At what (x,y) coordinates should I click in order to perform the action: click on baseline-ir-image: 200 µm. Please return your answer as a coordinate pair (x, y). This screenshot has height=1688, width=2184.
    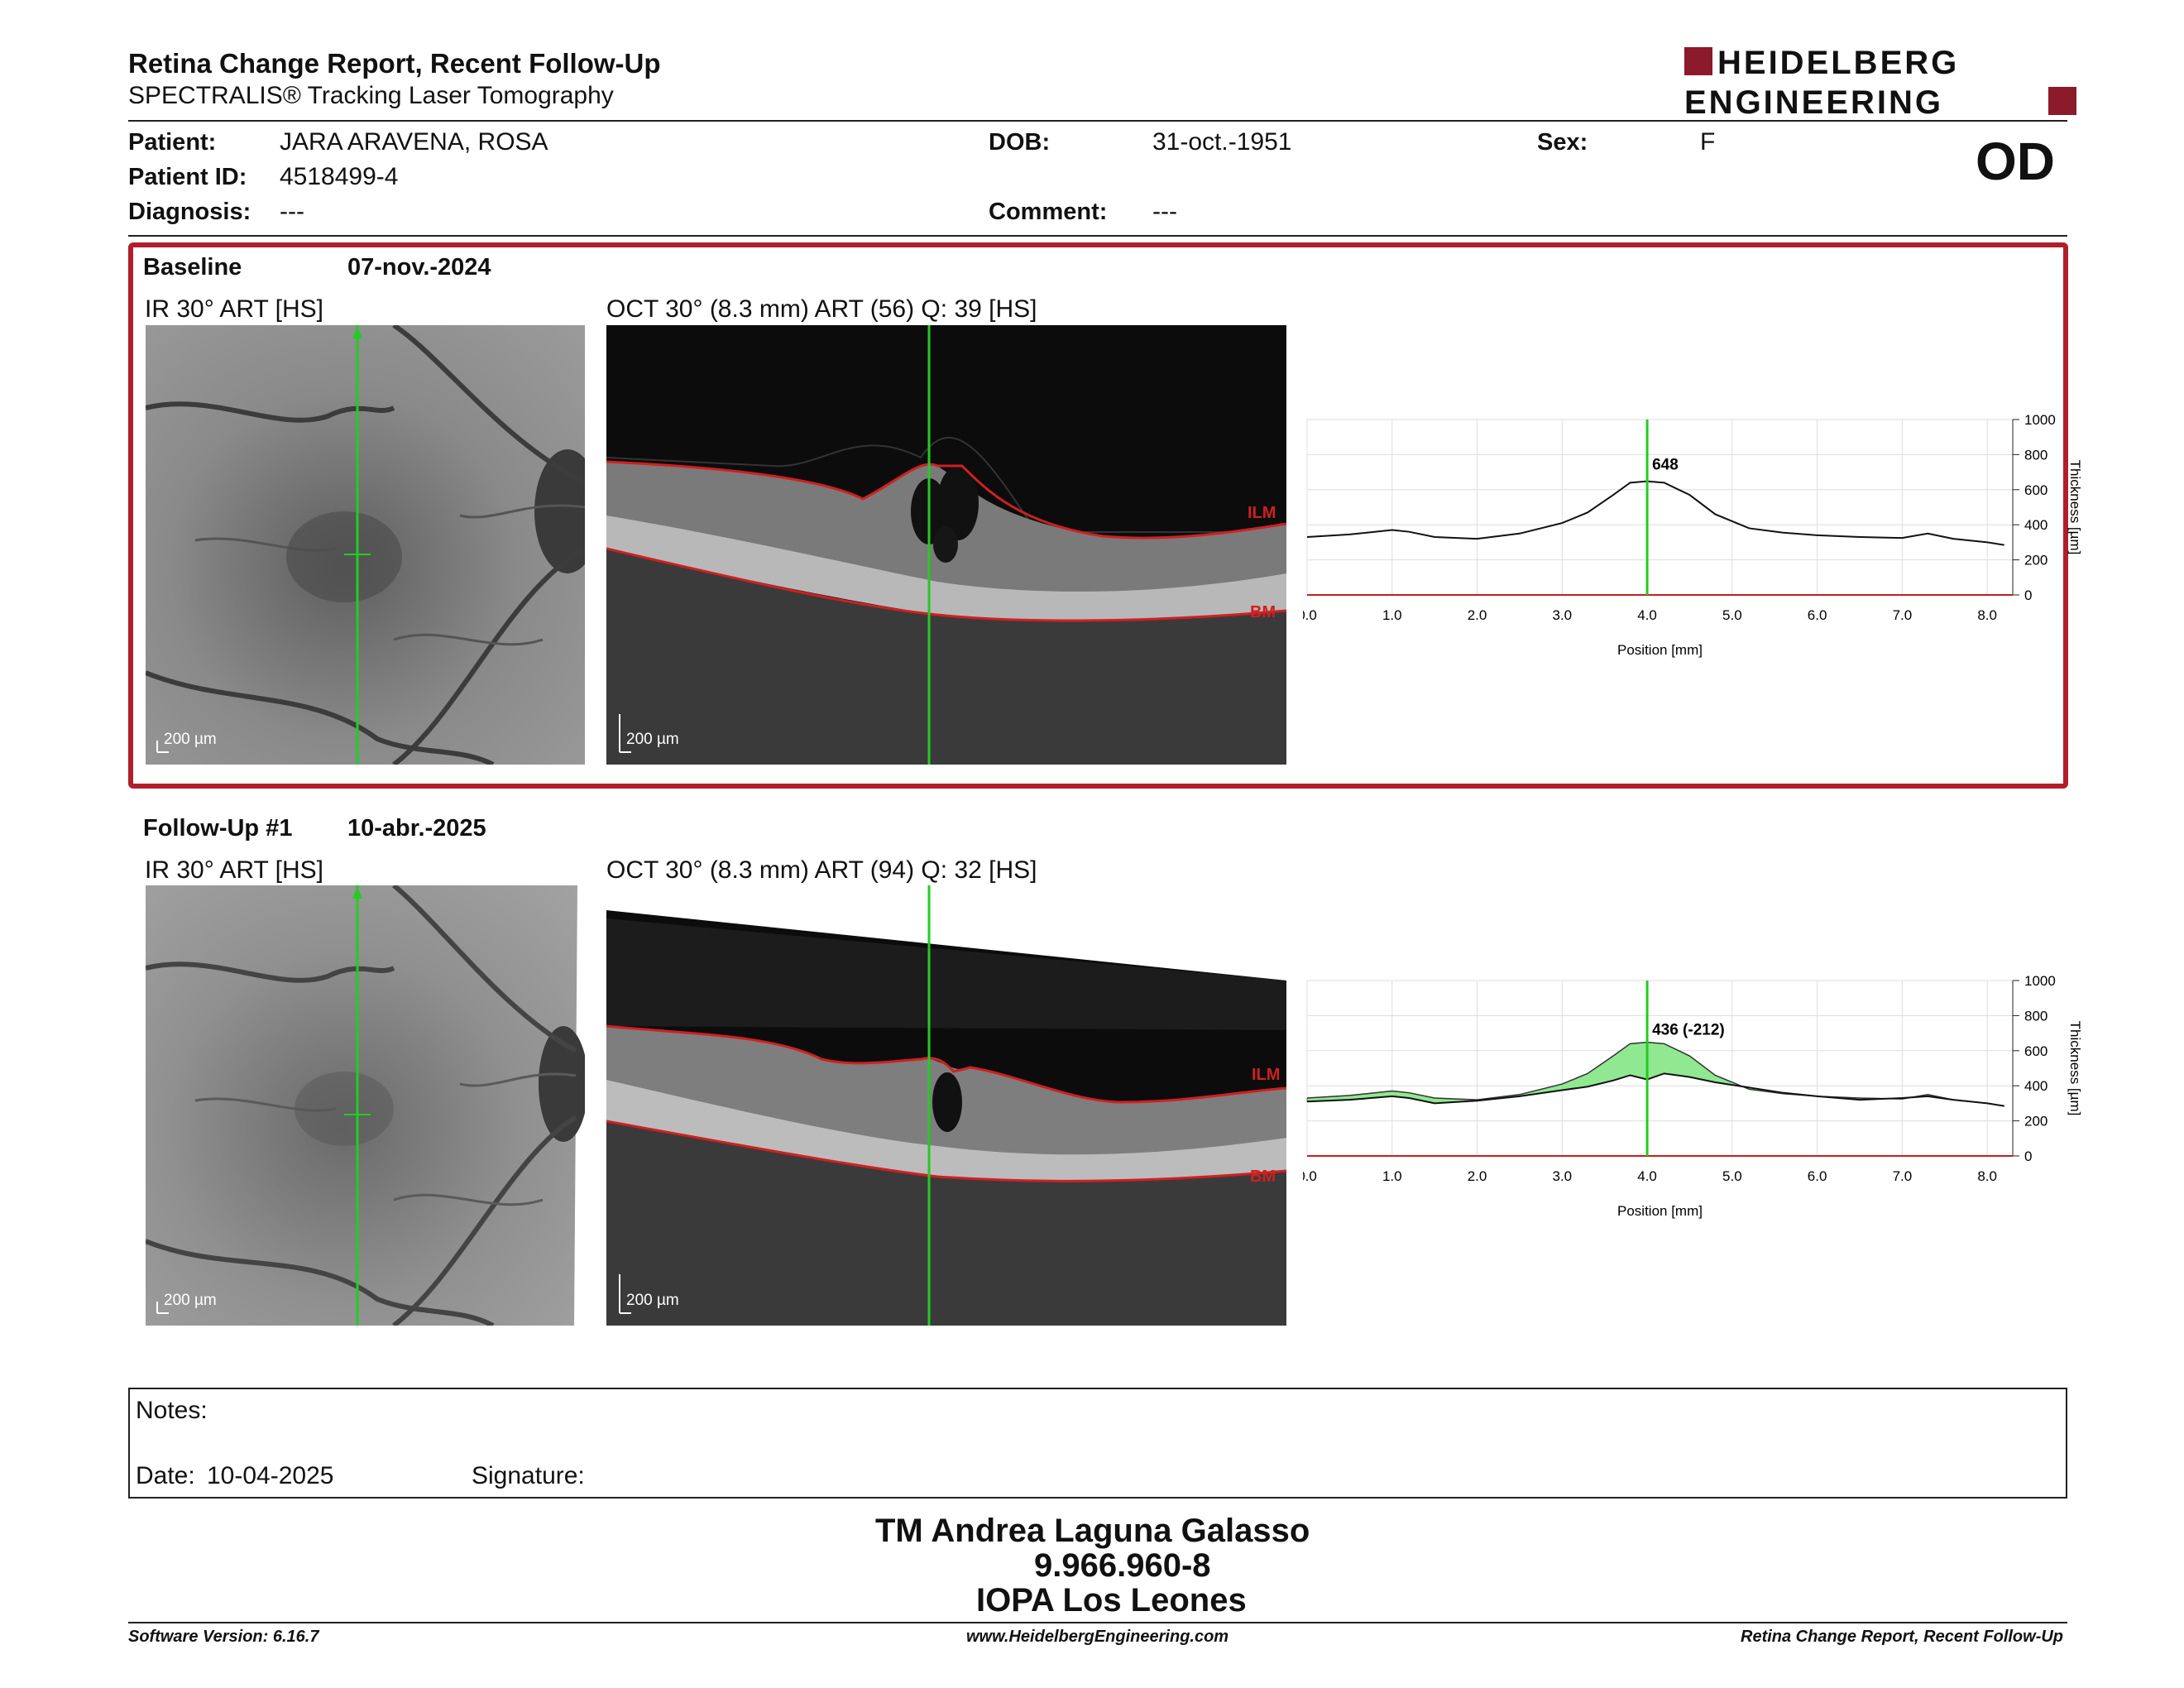
    Looking at the image, I should click on (365, 545).